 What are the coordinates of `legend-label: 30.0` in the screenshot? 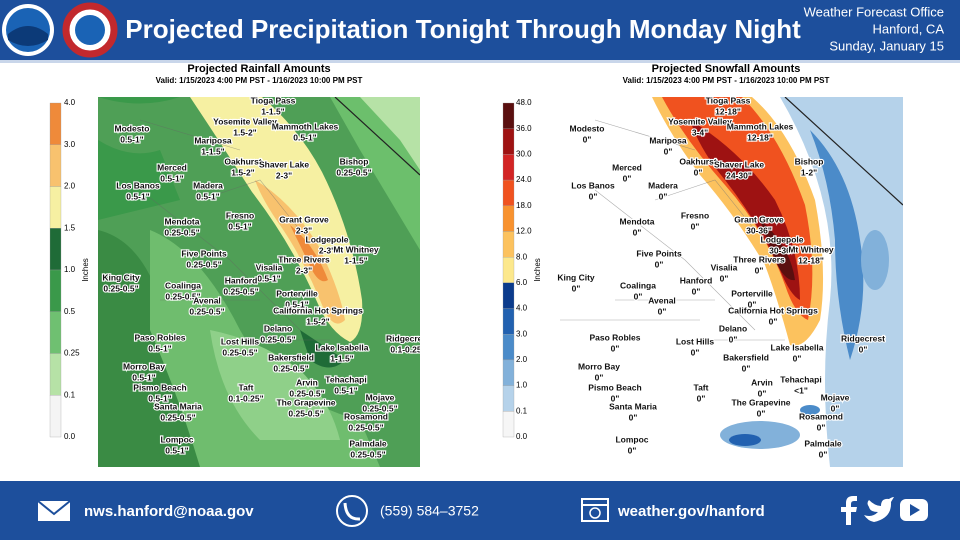 It's located at (524, 153).